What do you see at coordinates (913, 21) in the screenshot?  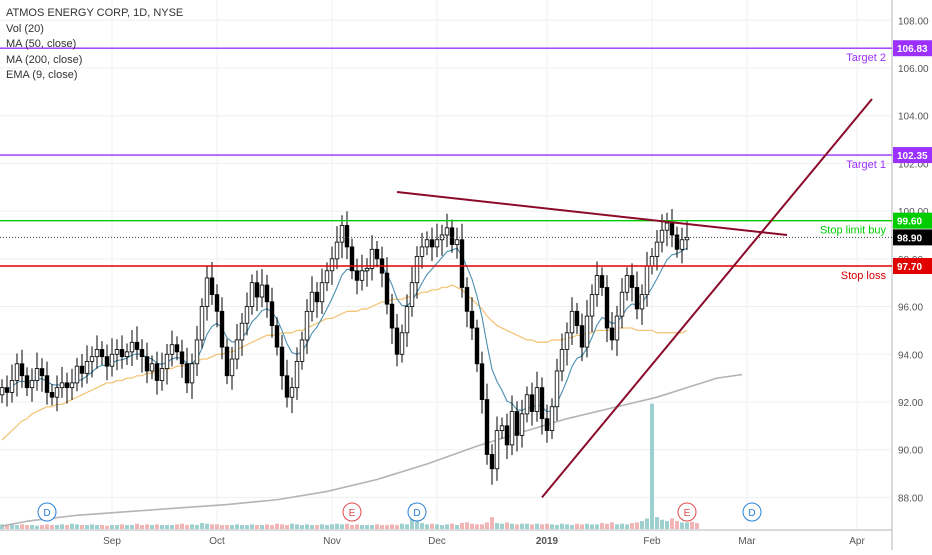 I see `y-tick-label: 108.00` at bounding box center [913, 21].